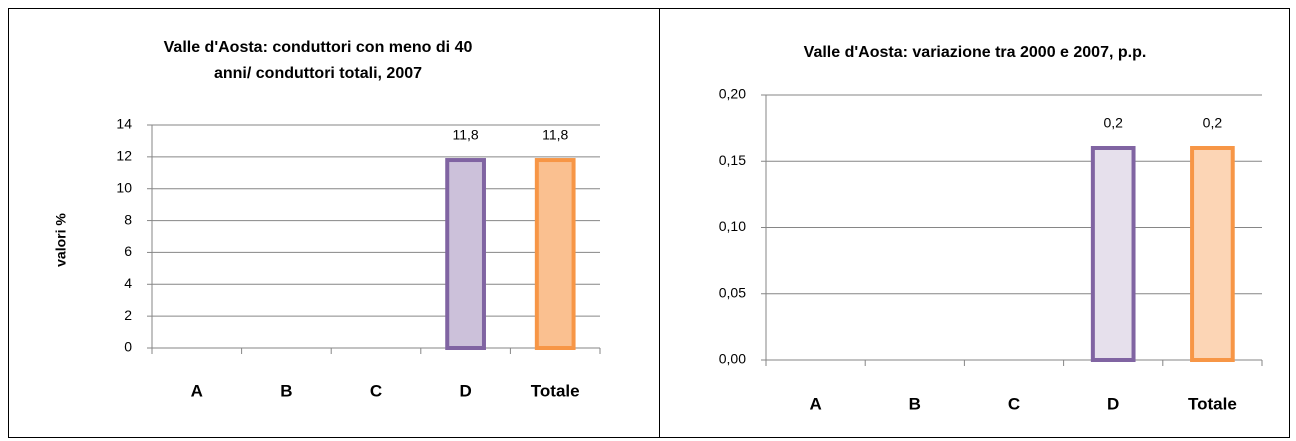  Describe the element at coordinates (61, 240) in the screenshot. I see `y-axis-label: valori %` at that location.